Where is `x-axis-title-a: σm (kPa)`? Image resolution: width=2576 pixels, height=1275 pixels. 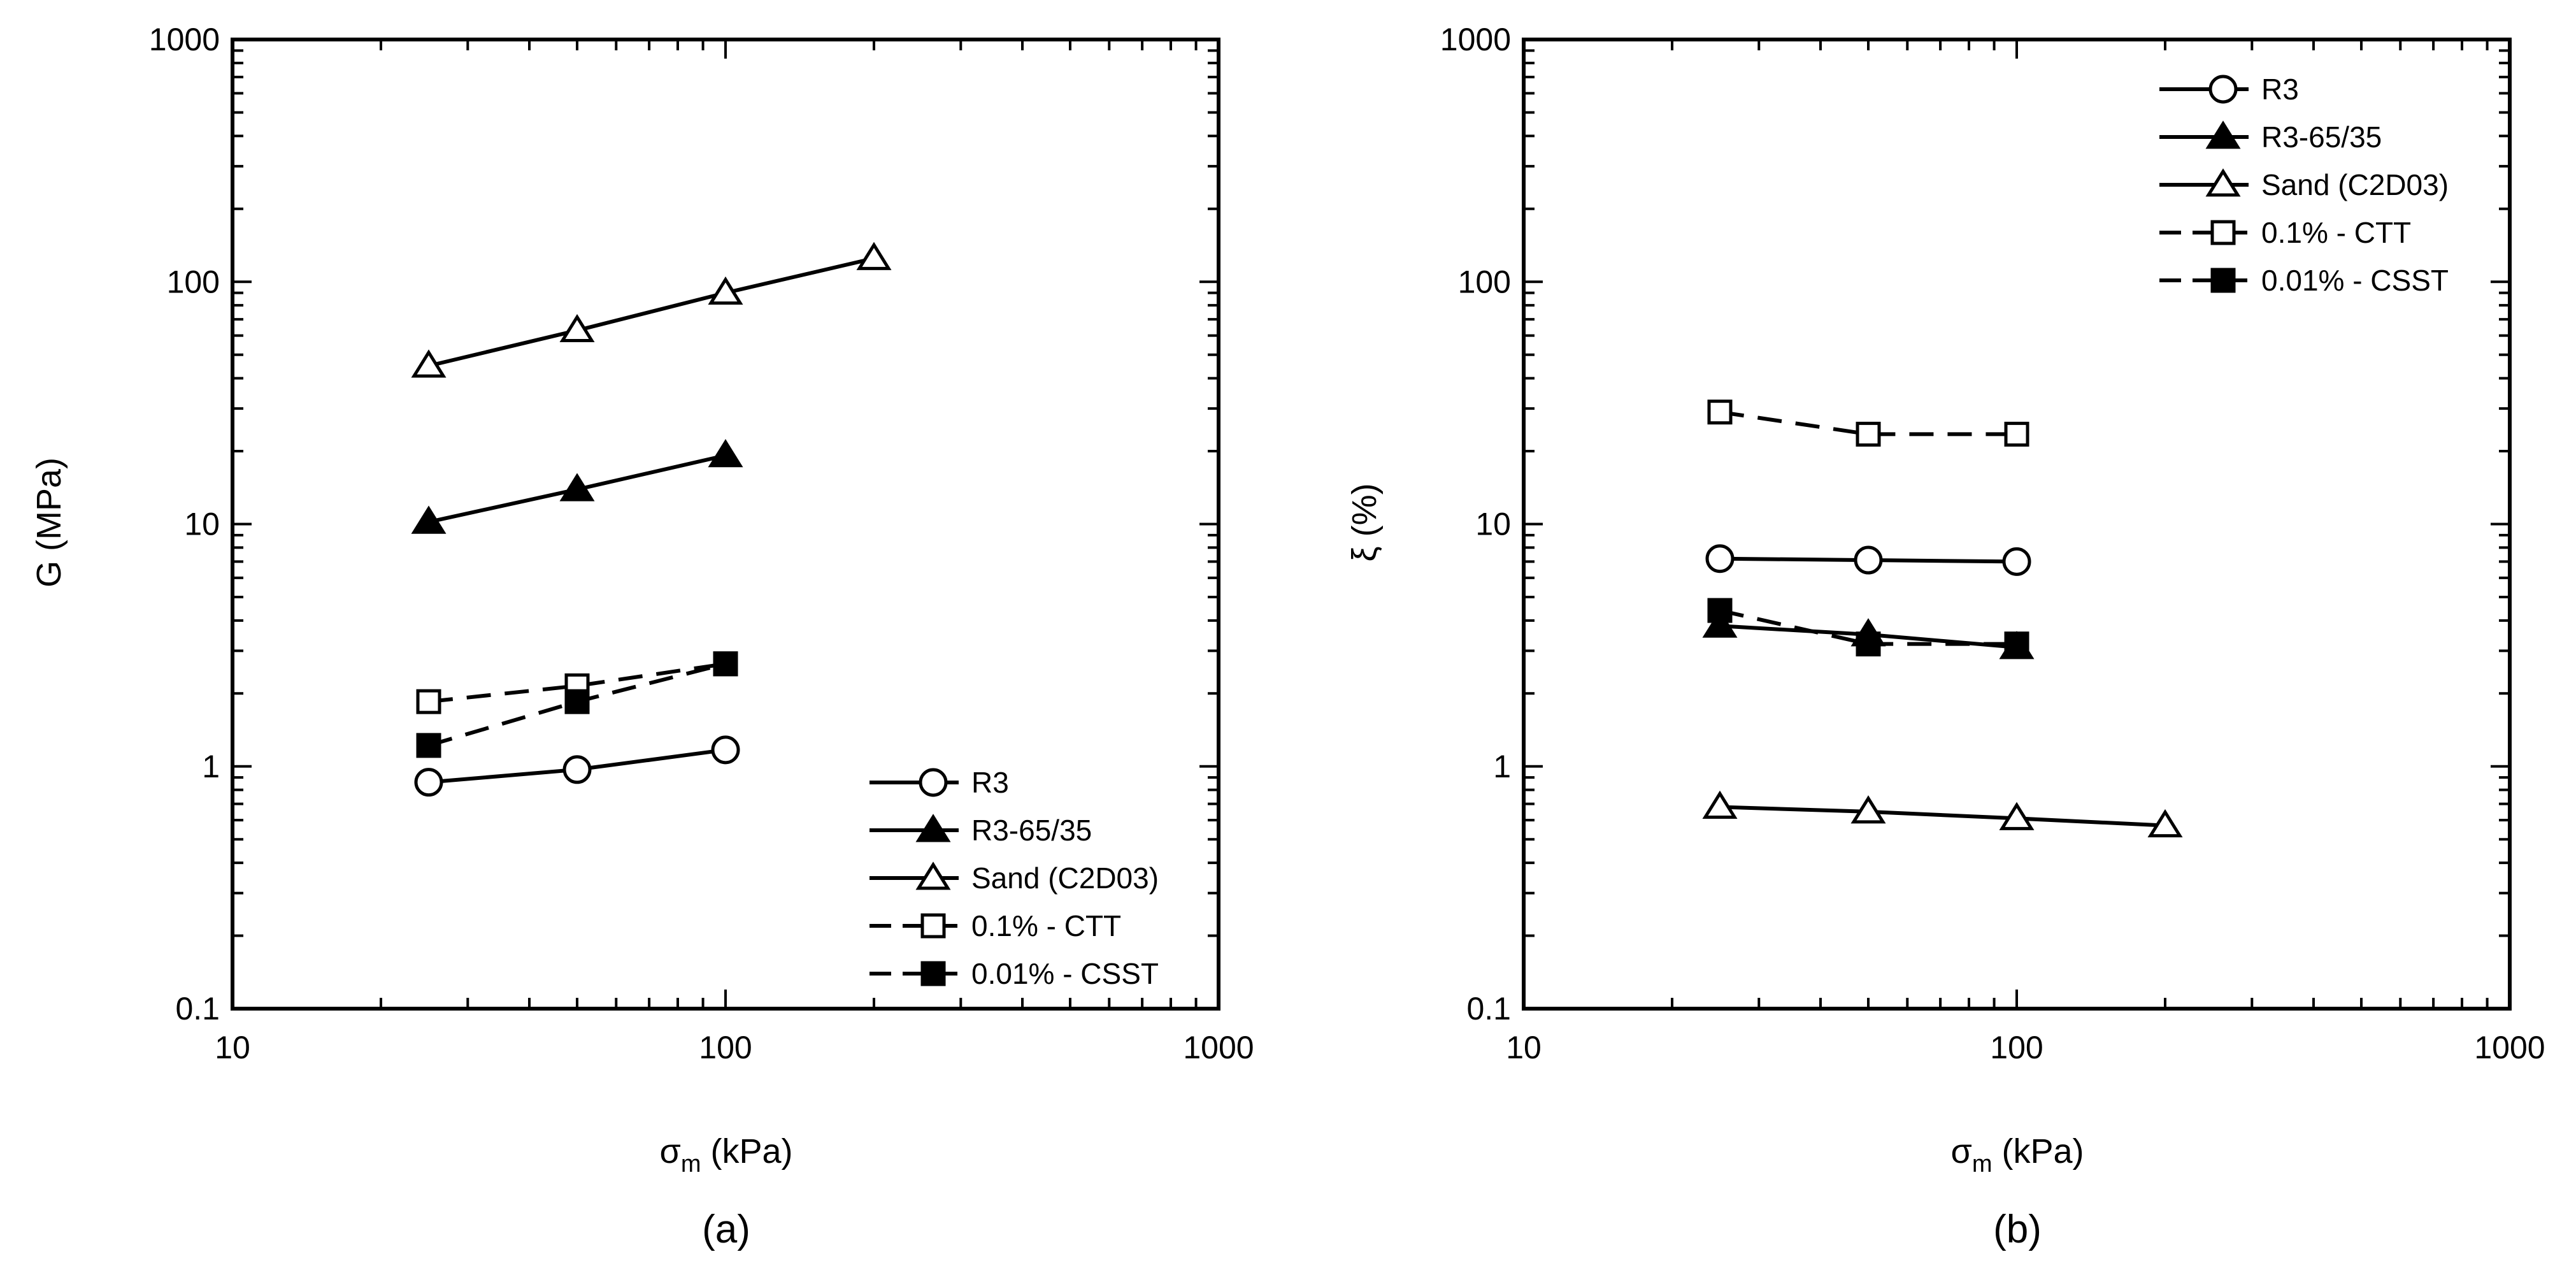
x-axis-title-a: σm (kPa) is located at coordinates (726, 1155).